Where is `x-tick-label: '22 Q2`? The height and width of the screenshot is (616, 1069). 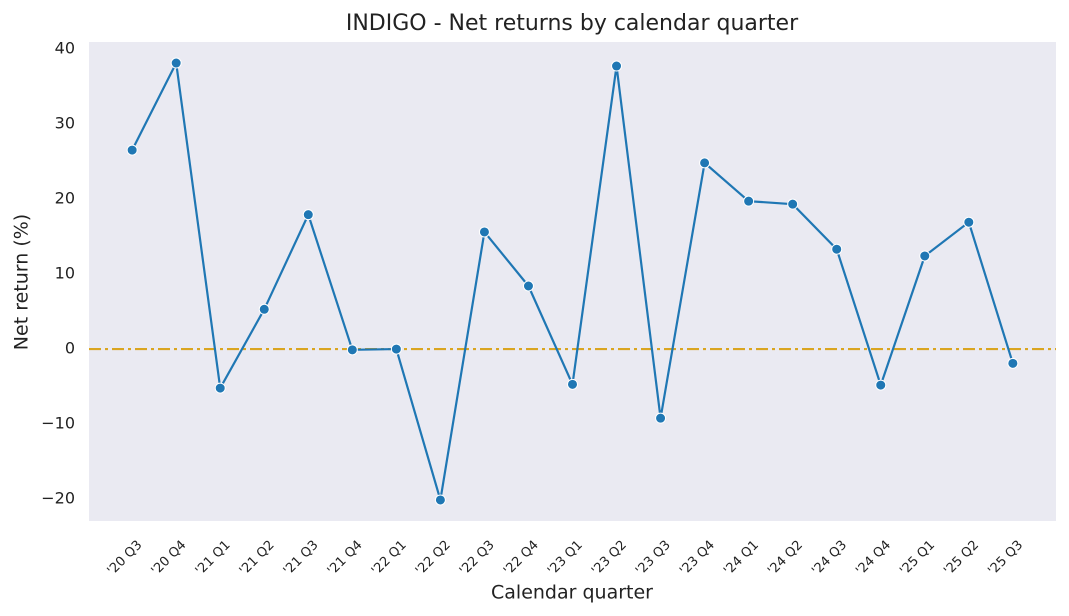
x-tick-label: '22 Q2 is located at coordinates (433, 558).